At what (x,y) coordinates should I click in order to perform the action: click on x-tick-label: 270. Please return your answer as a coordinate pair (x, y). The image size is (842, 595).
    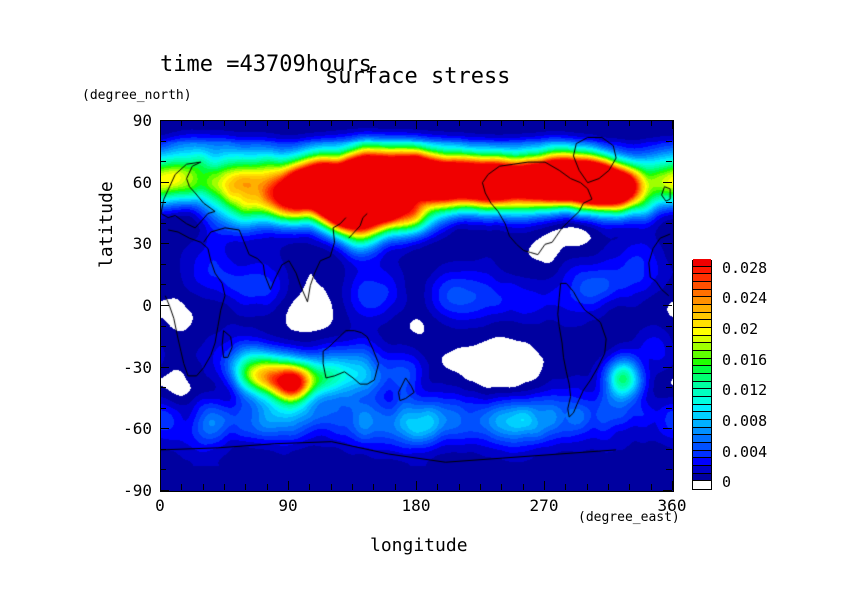
    Looking at the image, I should click on (544, 505).